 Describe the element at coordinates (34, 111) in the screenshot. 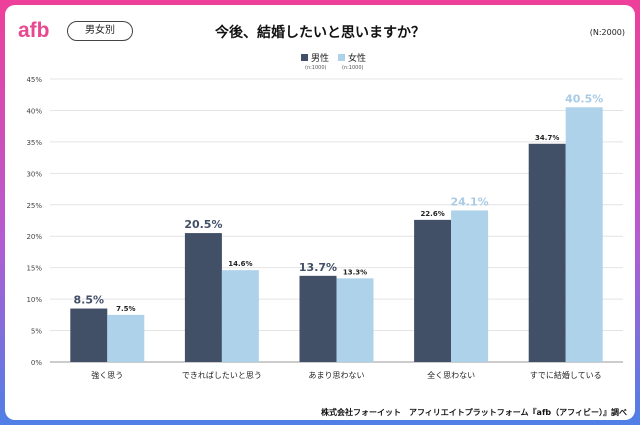

I see `y-tick-label: 40%` at that location.